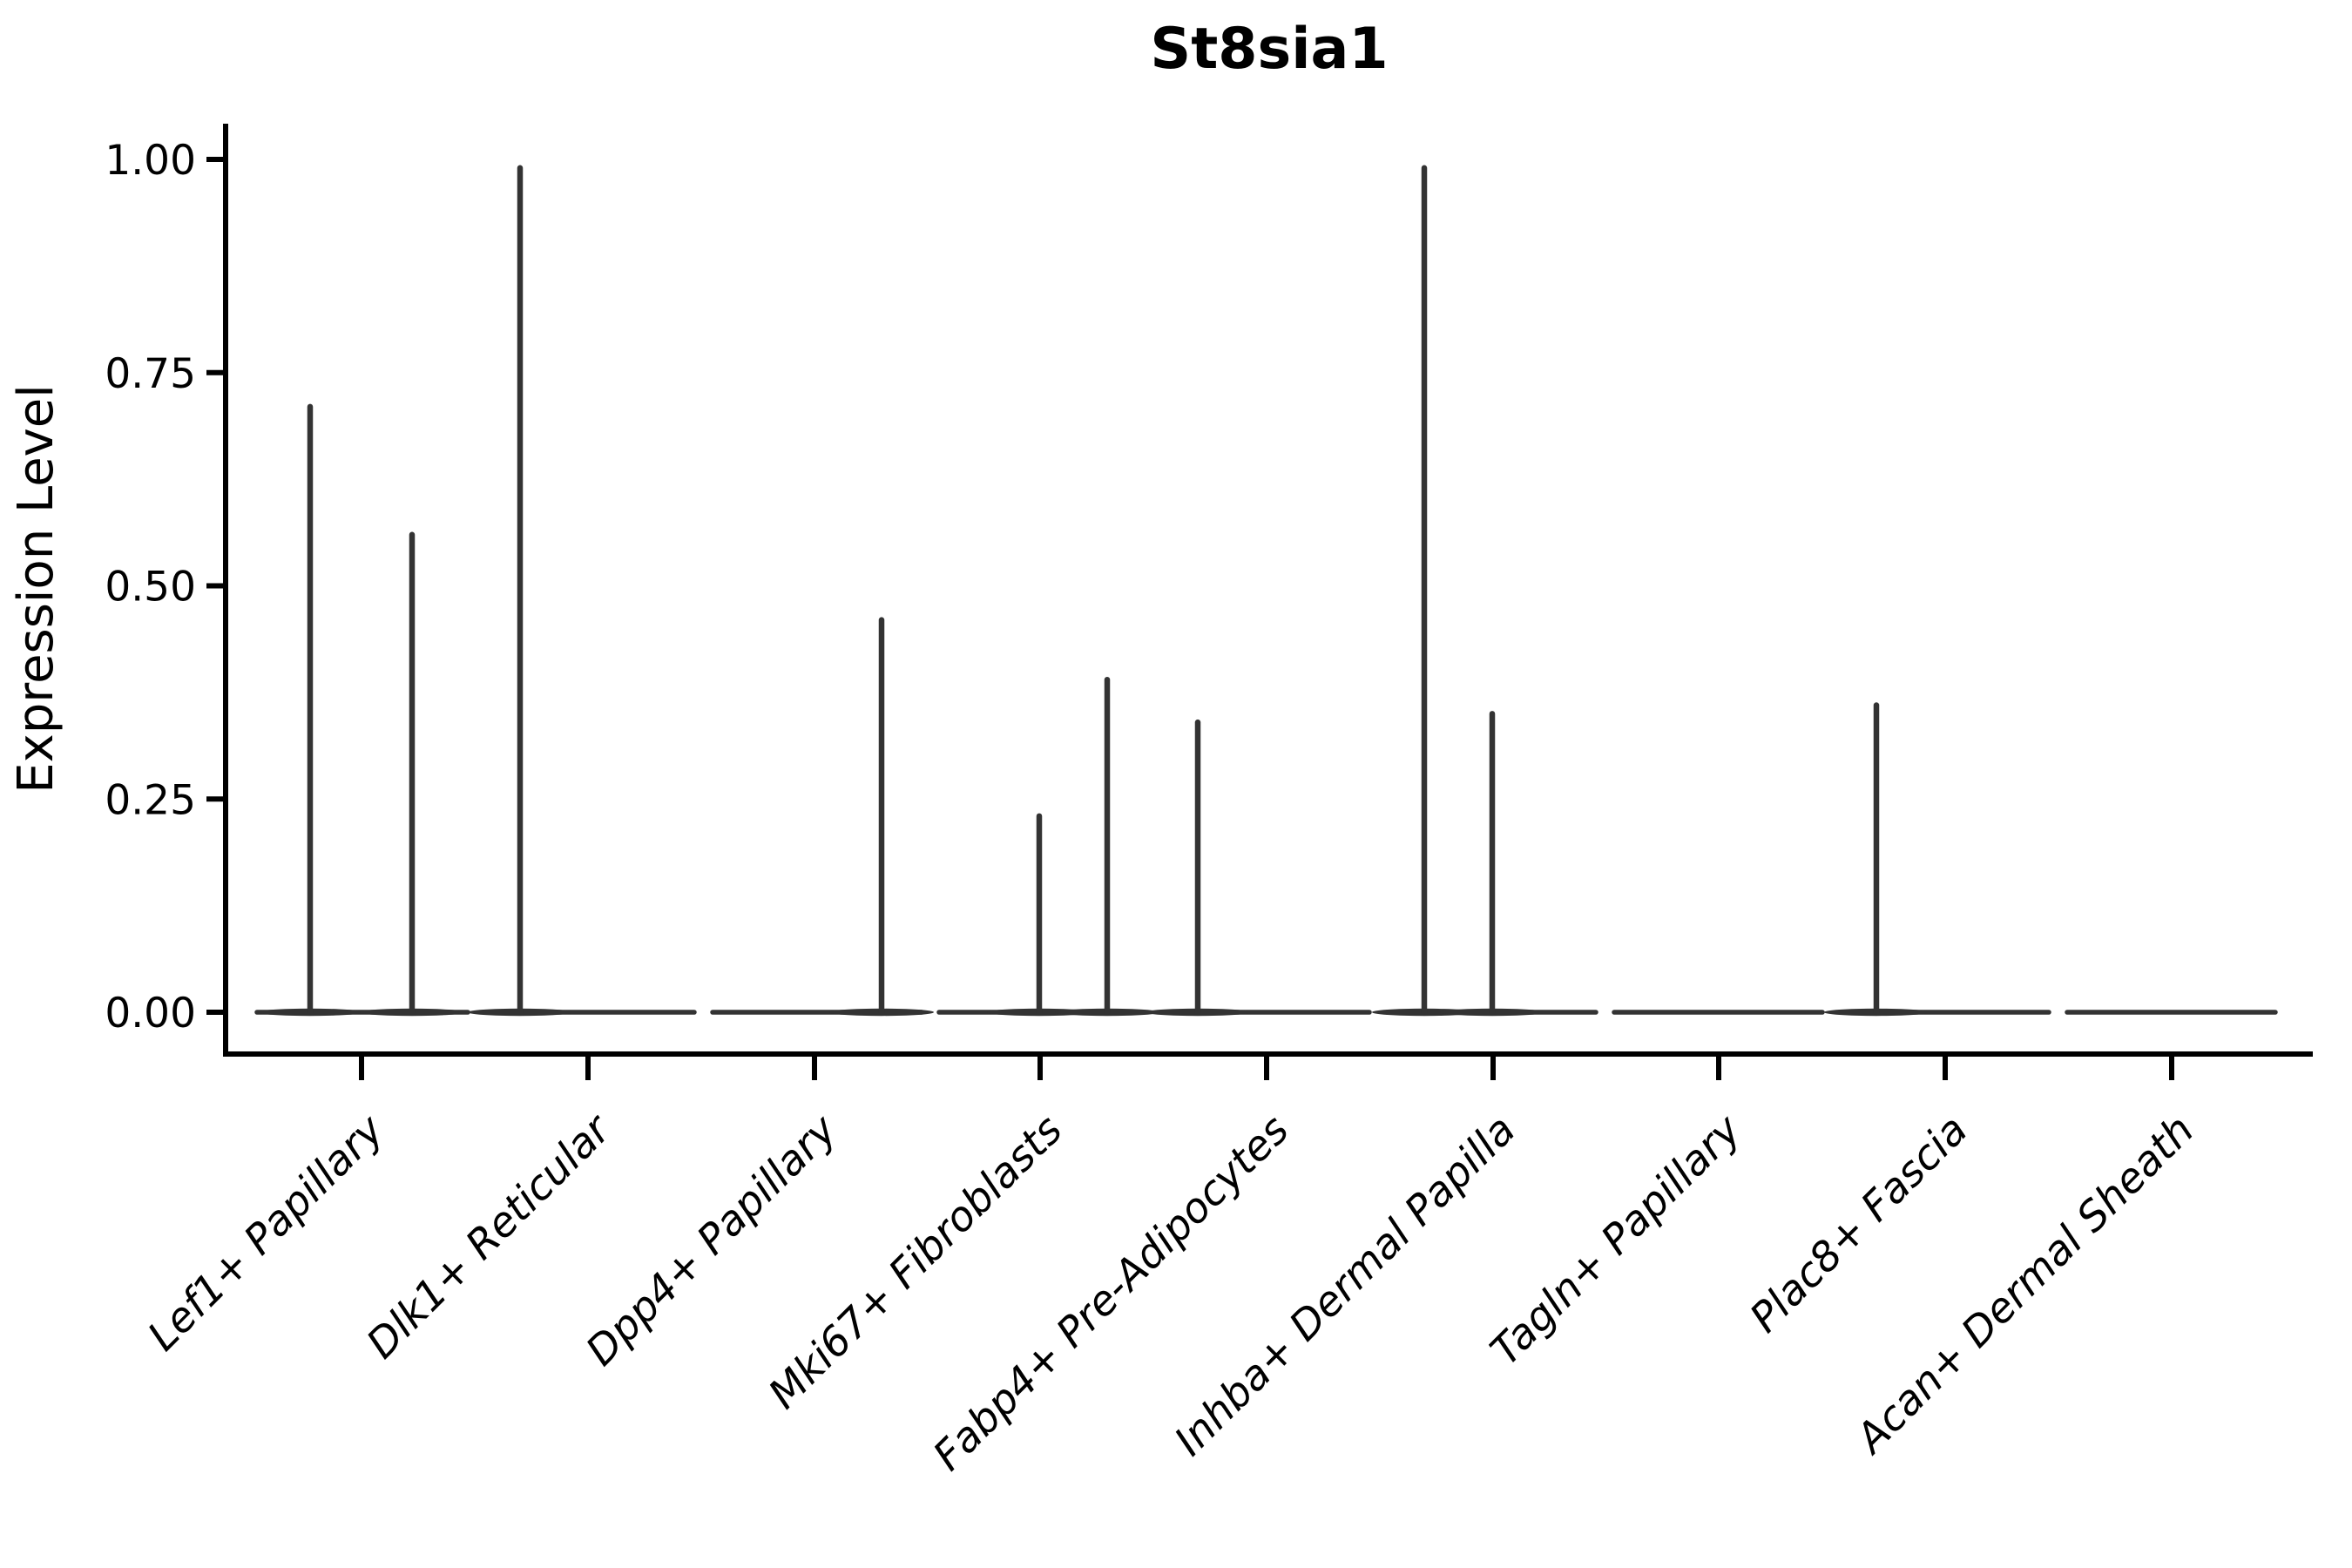  Describe the element at coordinates (712, 1240) in the screenshot. I see `x-tick-label: Dpp4+ Papillary` at that location.